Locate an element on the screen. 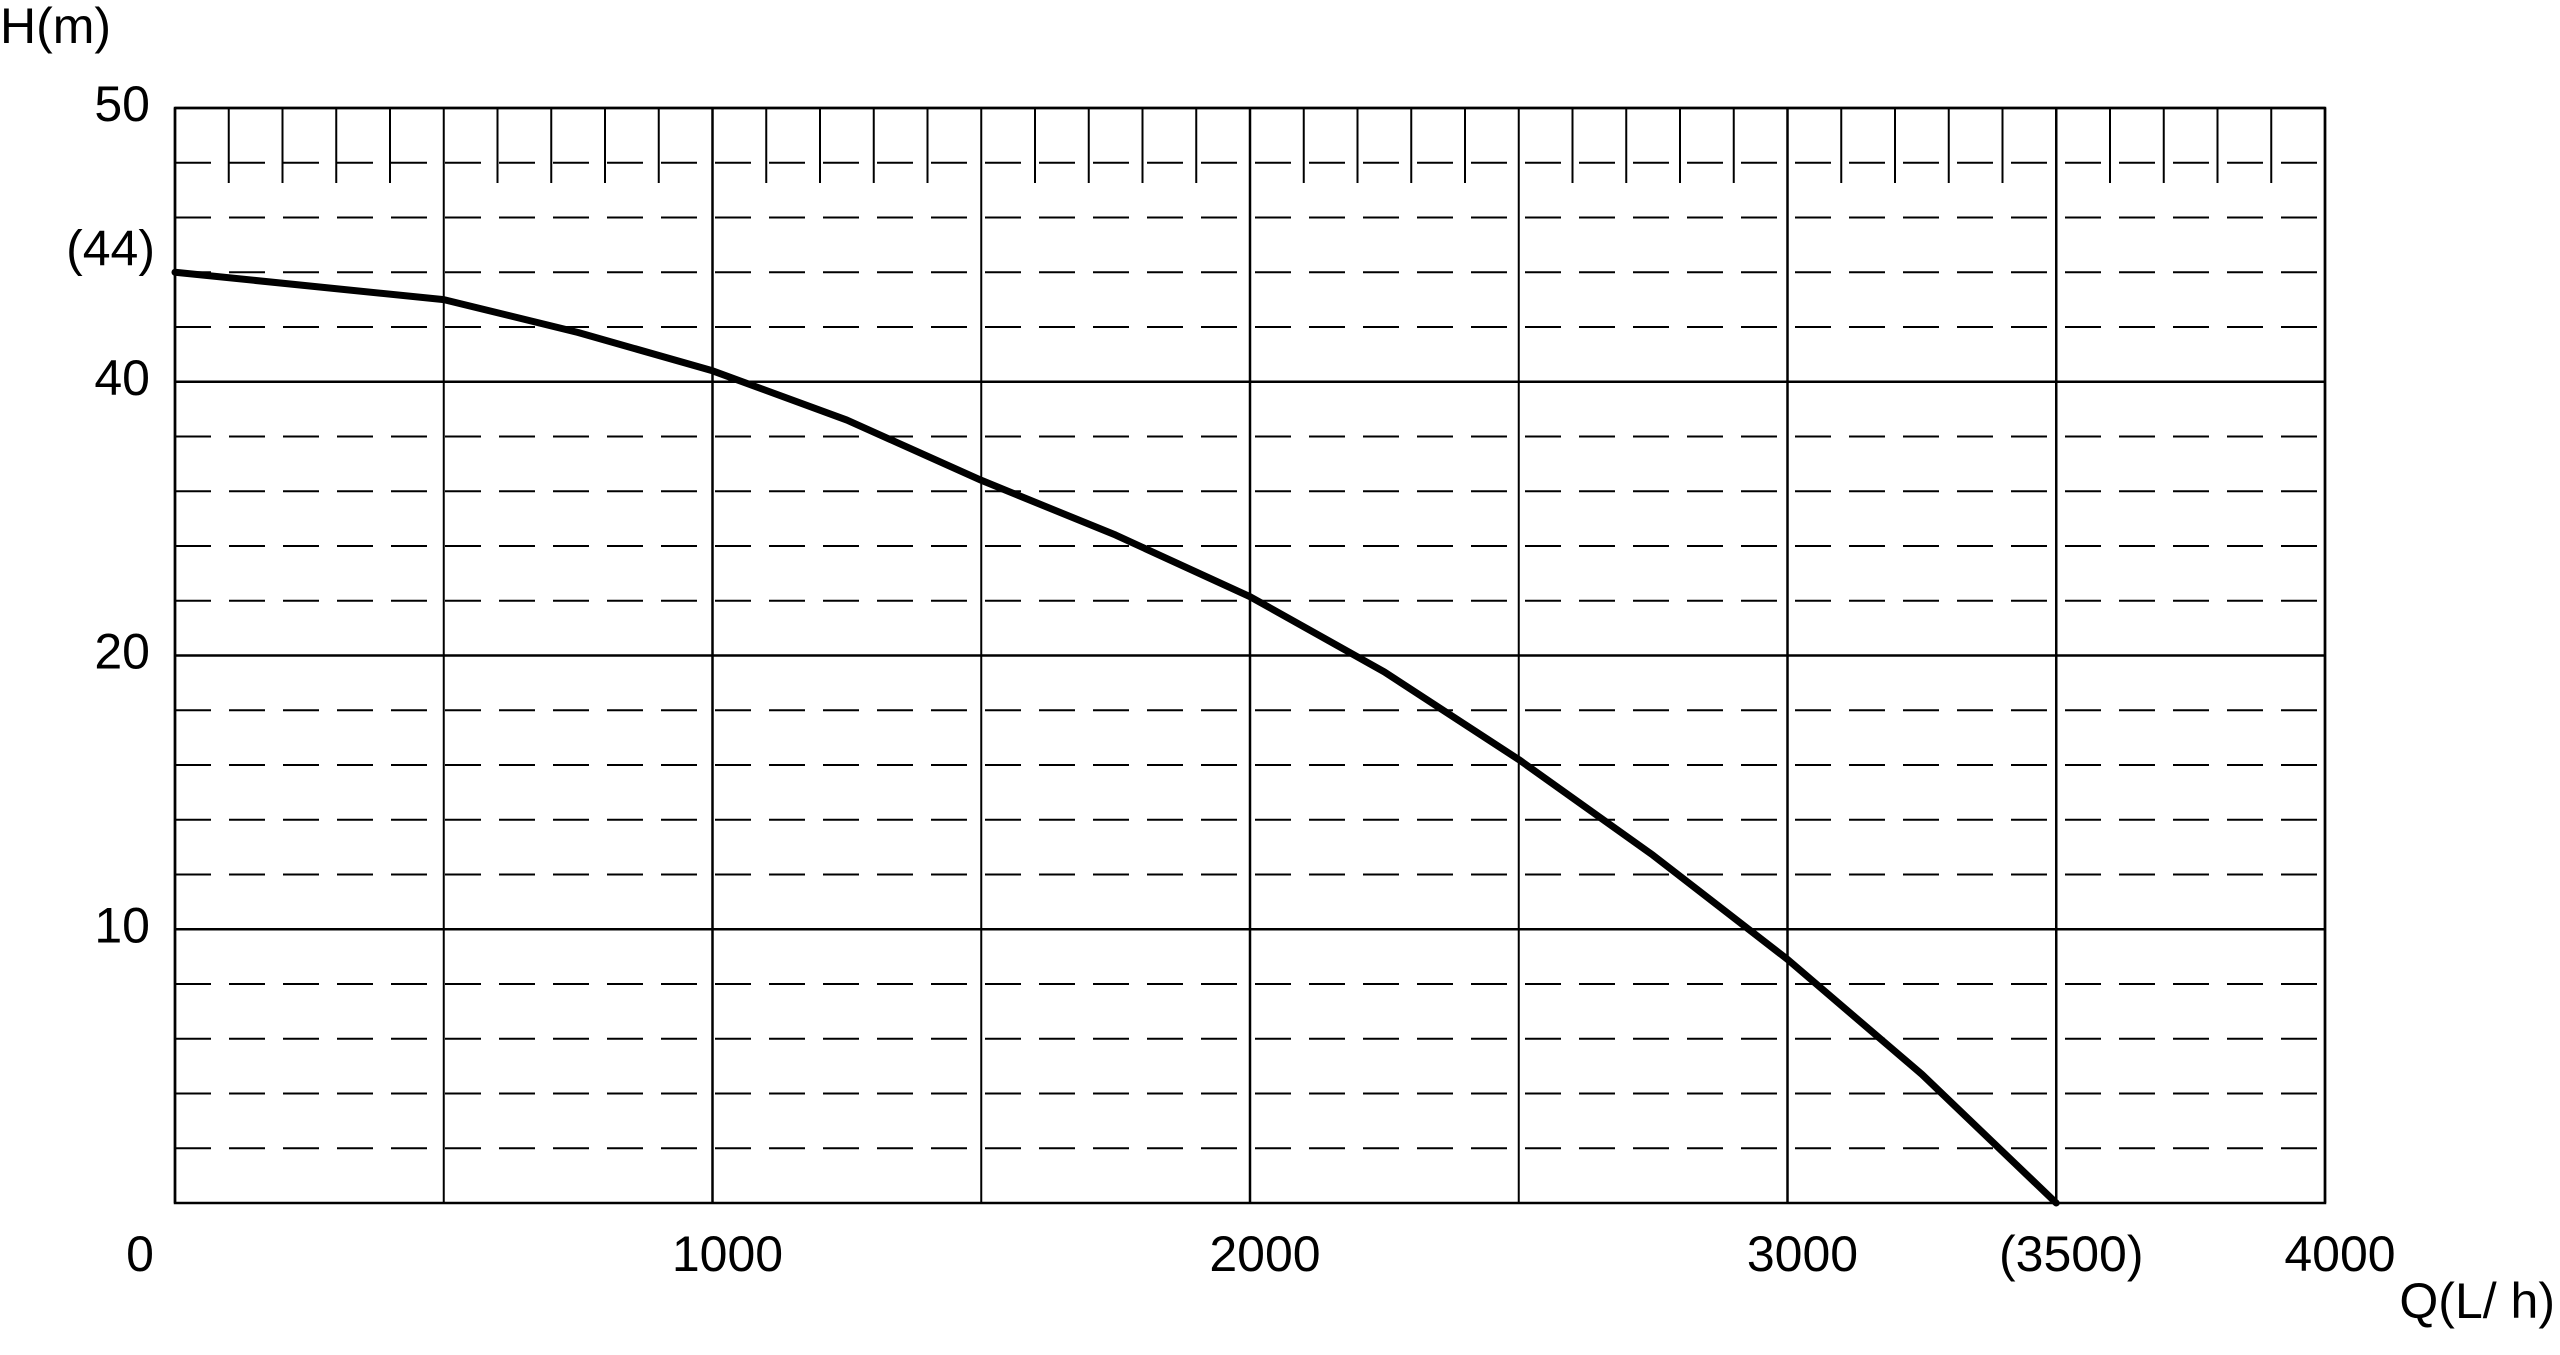 The image size is (2560, 1355). x-tick-label: 0 is located at coordinates (140, 1254).